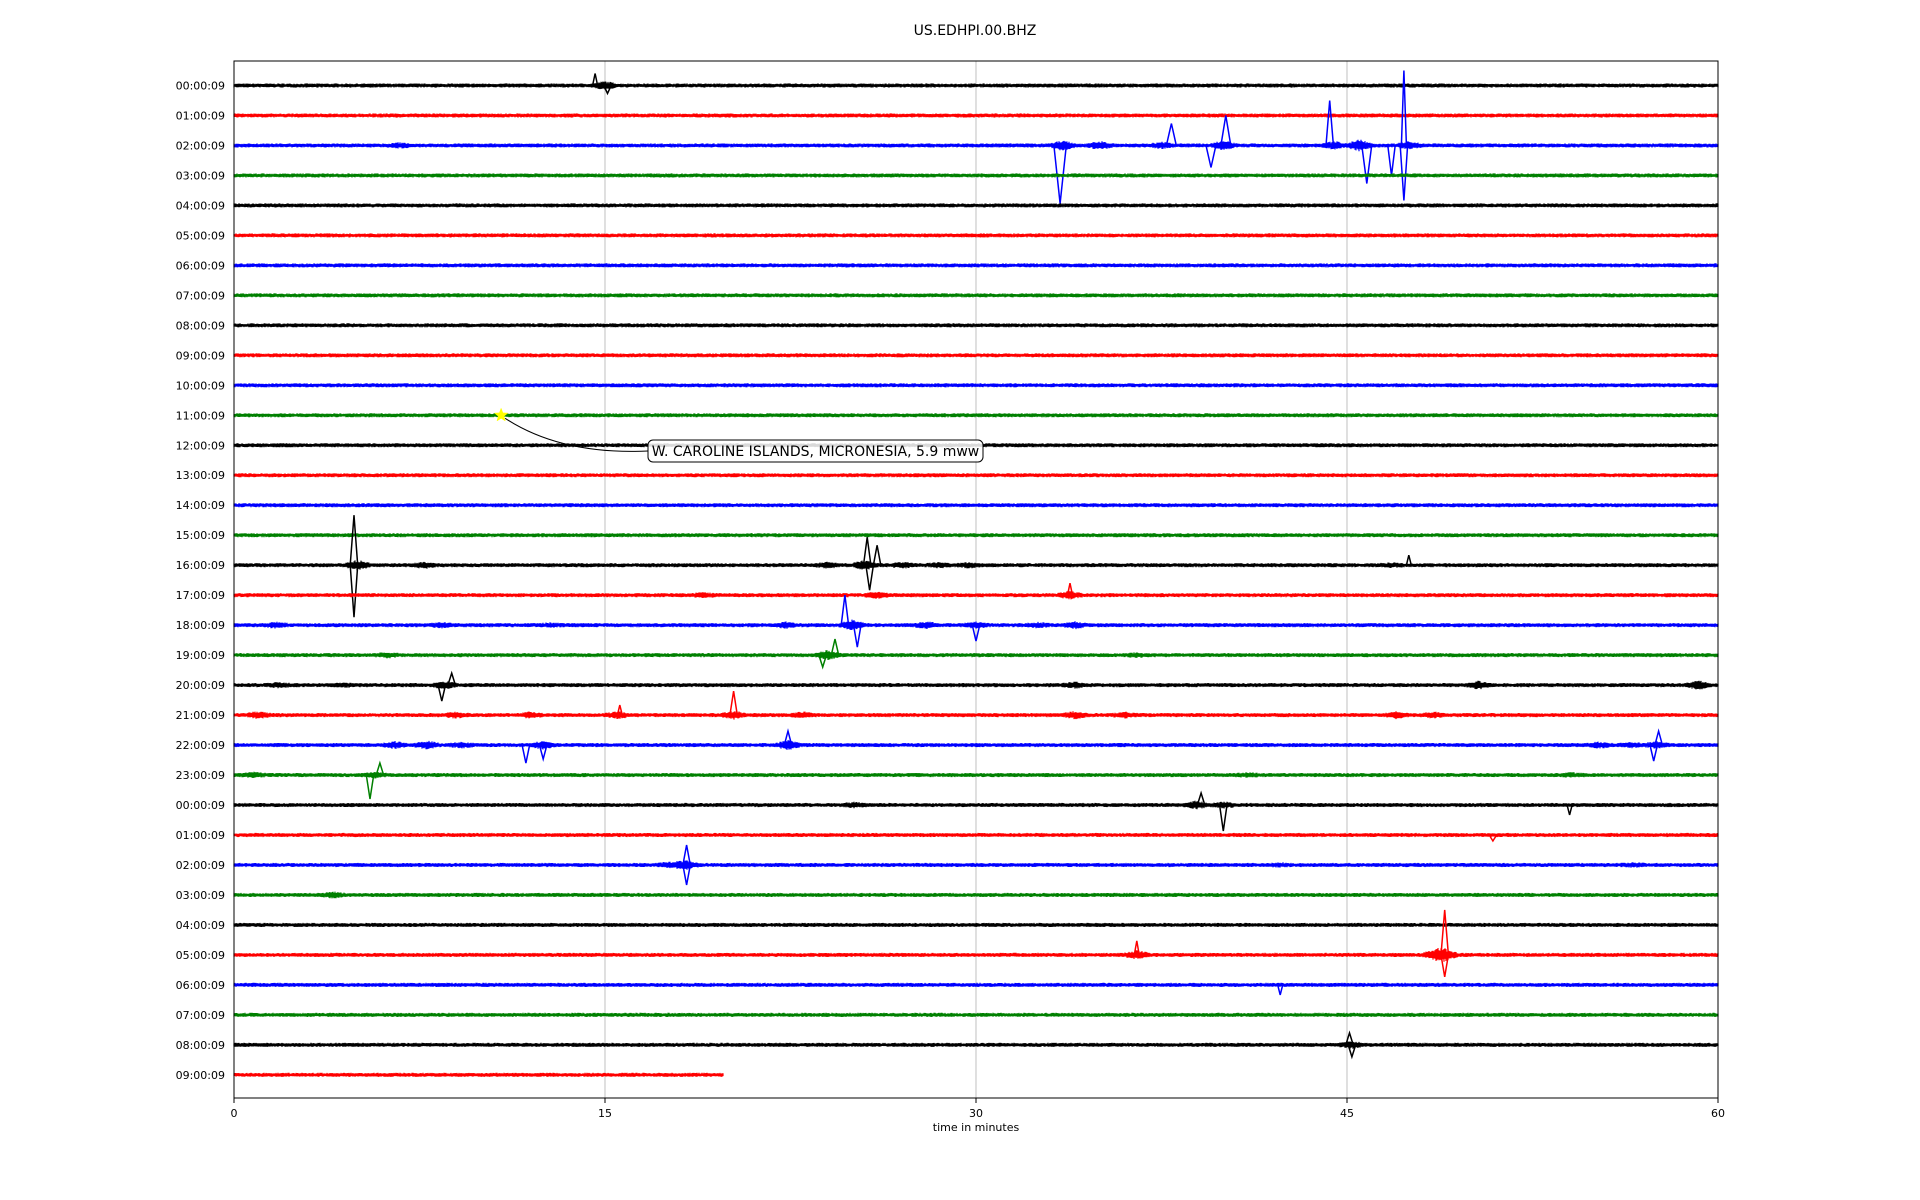 The image size is (1920, 1200). Describe the element at coordinates (200, 655) in the screenshot. I see `row-time-label: 19:00:09` at that location.